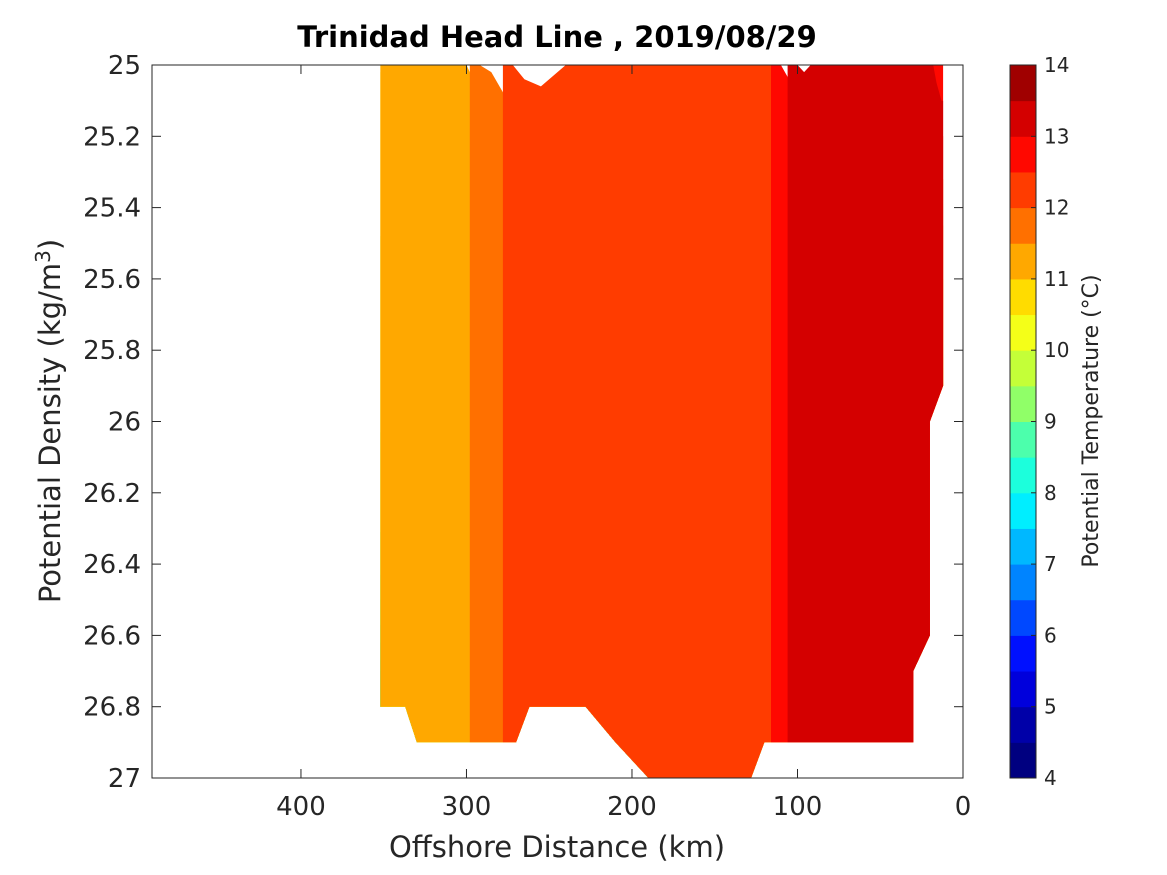 Image resolution: width=1167 pixels, height=875 pixels. I want to click on y-axis-label-superscript: 3, so click(43, 256).